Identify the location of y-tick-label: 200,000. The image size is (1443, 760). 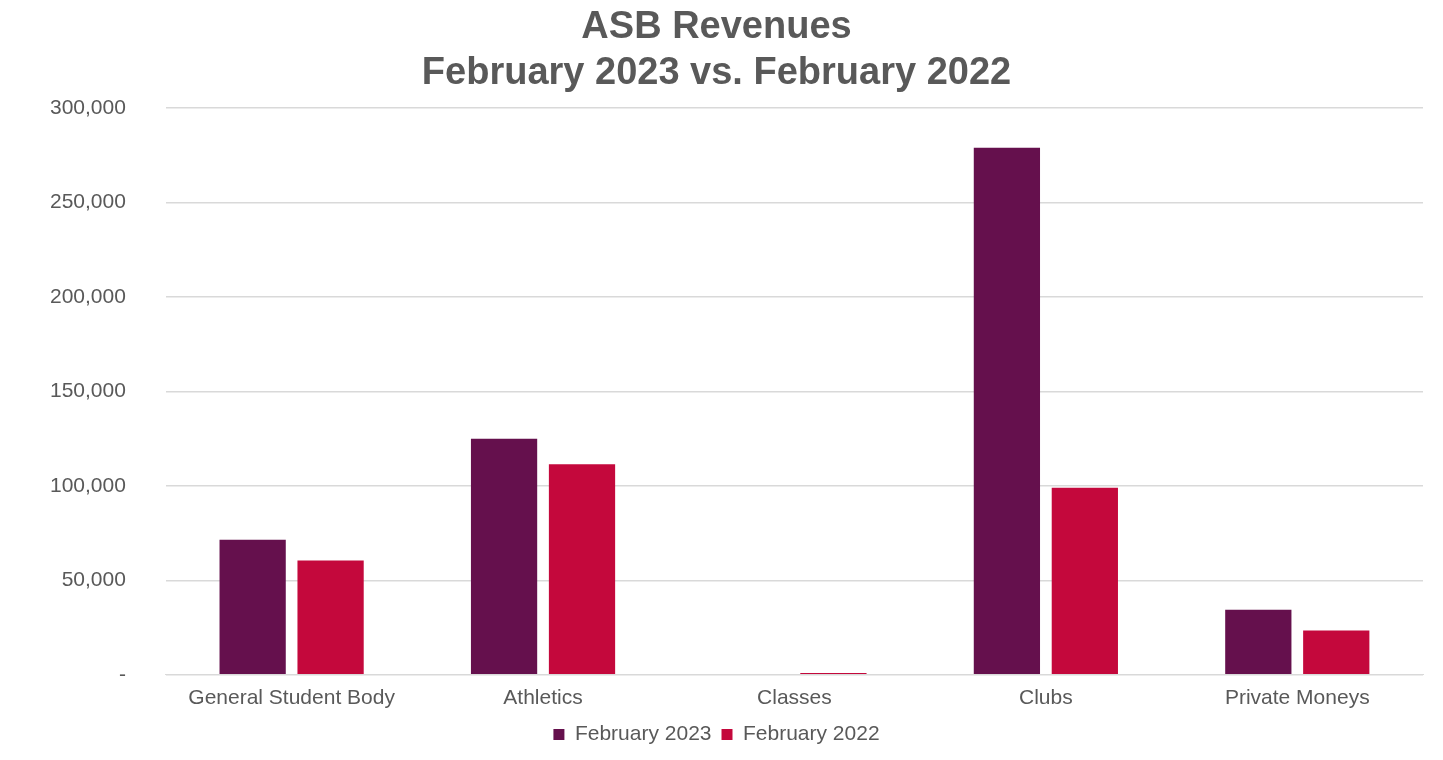
(87, 295).